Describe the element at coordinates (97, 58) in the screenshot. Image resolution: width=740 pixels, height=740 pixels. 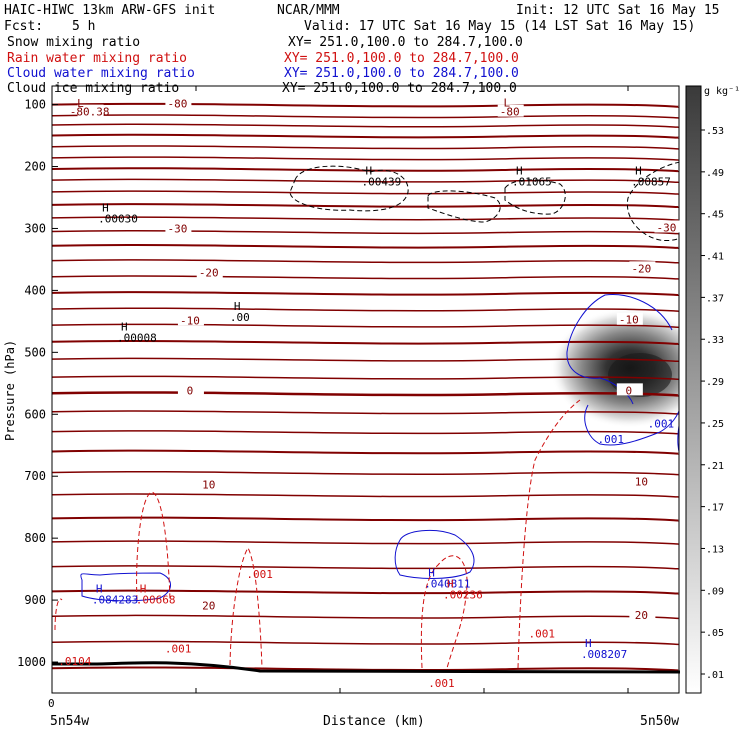
I see `field-name-rain: Rain water mixing ratio` at that location.